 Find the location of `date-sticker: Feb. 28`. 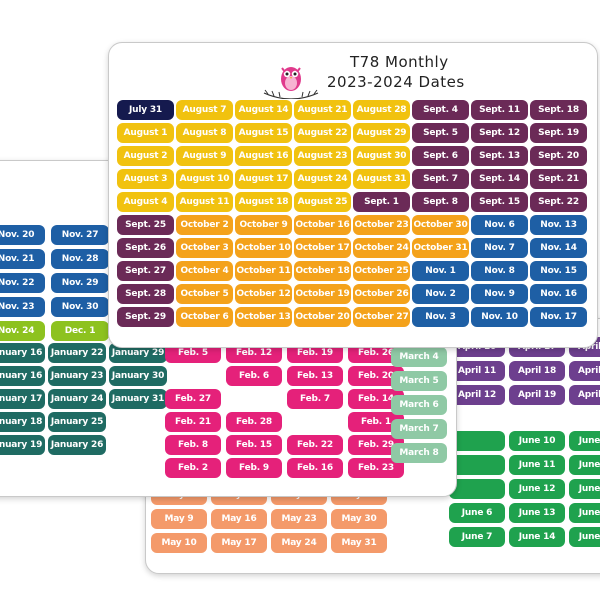

date-sticker: Feb. 28 is located at coordinates (254, 422).